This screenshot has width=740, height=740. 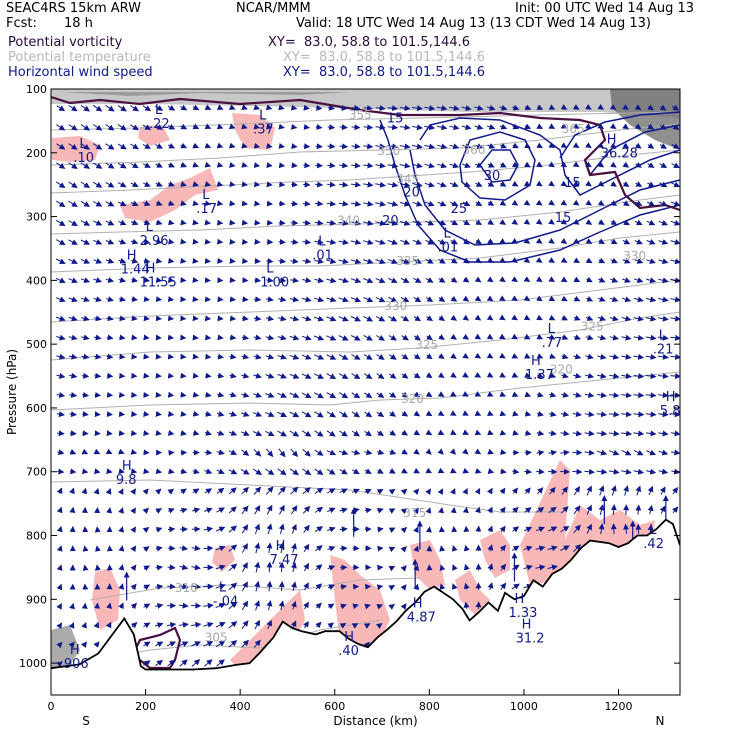 I want to click on surface-shading, so click(x=65, y=646).